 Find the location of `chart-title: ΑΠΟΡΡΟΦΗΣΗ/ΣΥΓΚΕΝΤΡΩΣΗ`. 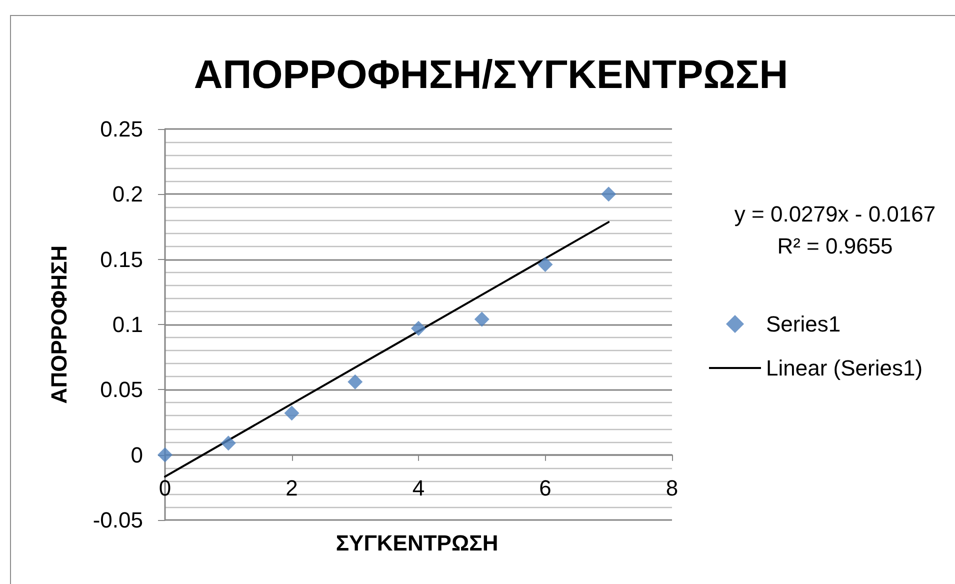

chart-title: ΑΠΟΡΡΟΦΗΣΗ/ΣΥΓΚΕΝΤΡΩΣΗ is located at coordinates (491, 75).